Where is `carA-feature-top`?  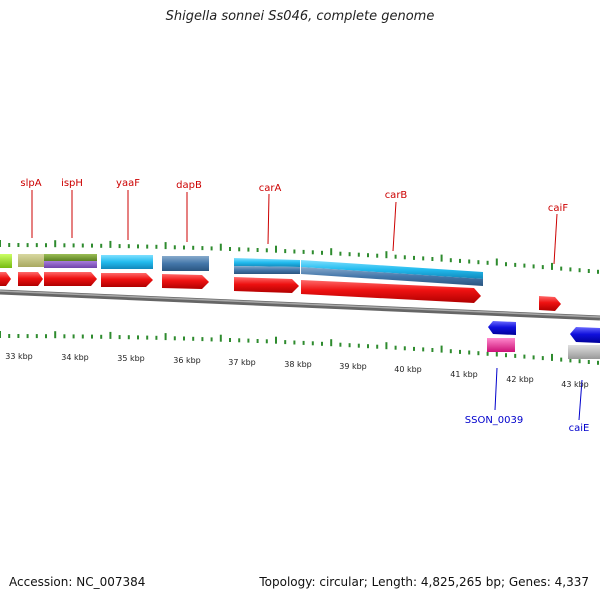 carA-feature-top is located at coordinates (267, 262).